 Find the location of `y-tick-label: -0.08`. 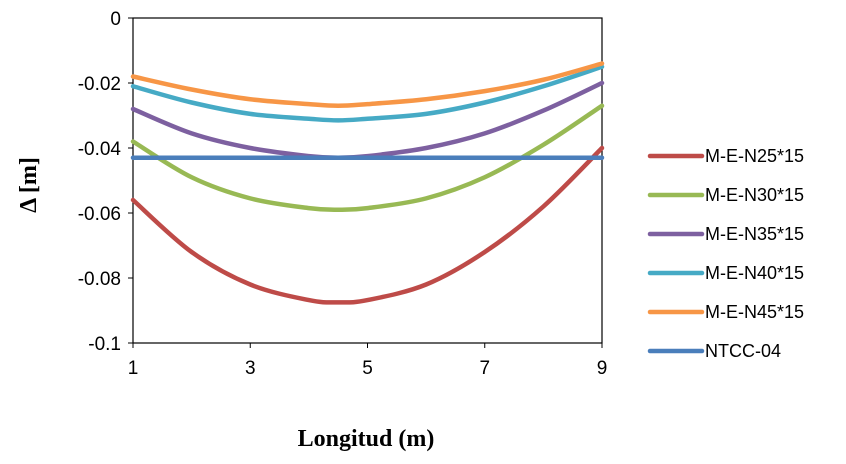

y-tick-label: -0.08 is located at coordinates (99, 279).